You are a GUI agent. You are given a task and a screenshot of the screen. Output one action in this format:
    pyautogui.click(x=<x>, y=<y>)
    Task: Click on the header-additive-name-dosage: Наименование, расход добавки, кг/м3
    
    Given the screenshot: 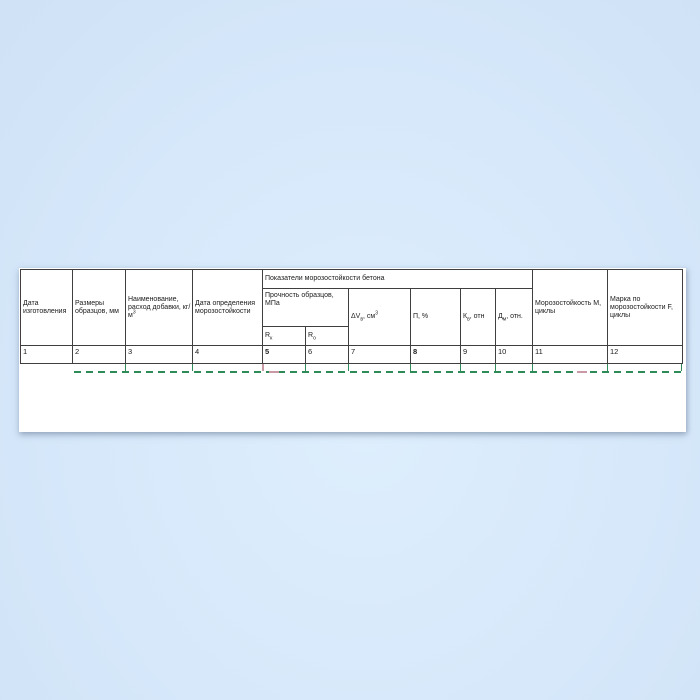 What is the action you would take?
    pyautogui.click(x=159, y=307)
    